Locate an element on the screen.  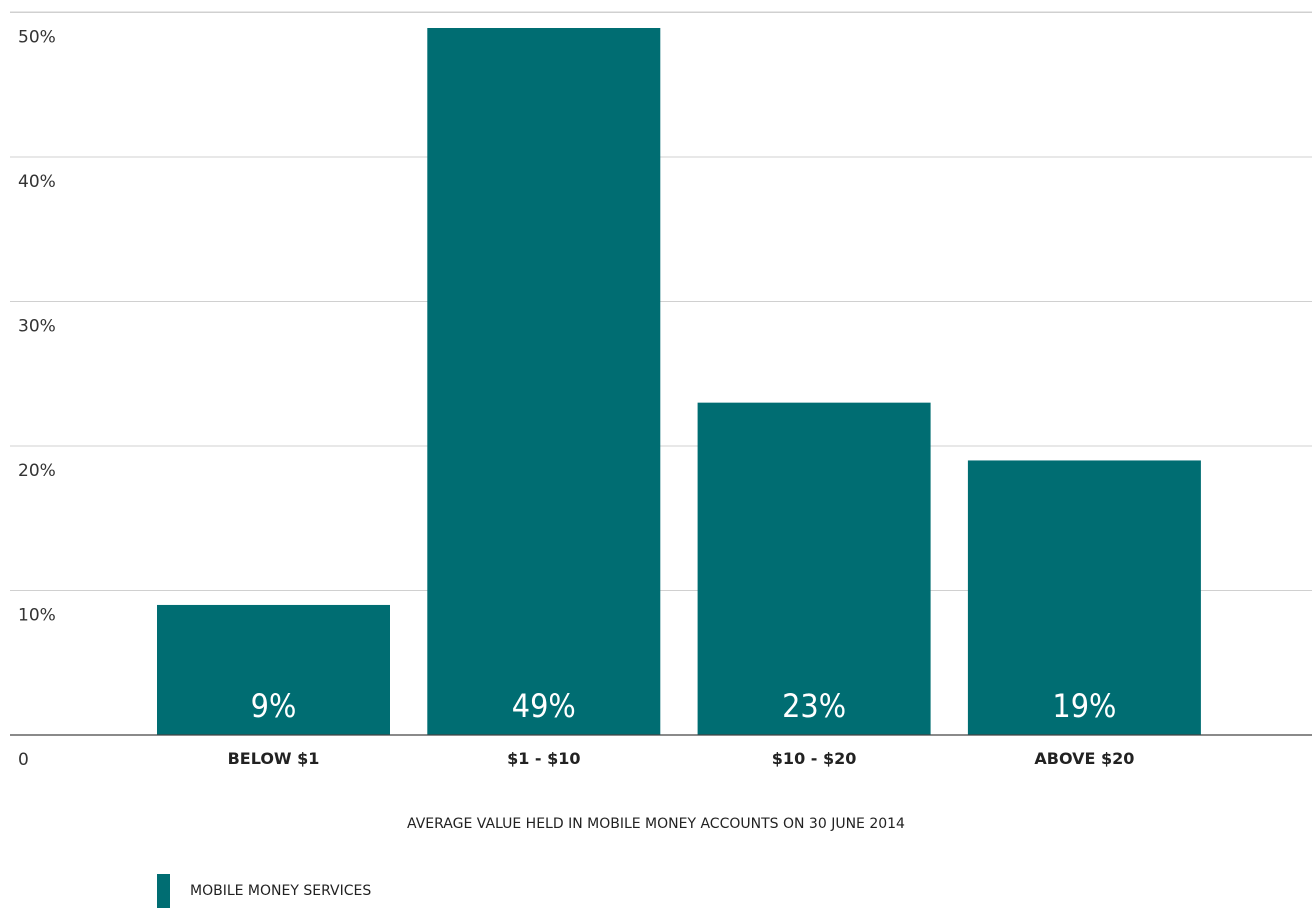
y-tick-label: 50% is located at coordinates (37, 38).